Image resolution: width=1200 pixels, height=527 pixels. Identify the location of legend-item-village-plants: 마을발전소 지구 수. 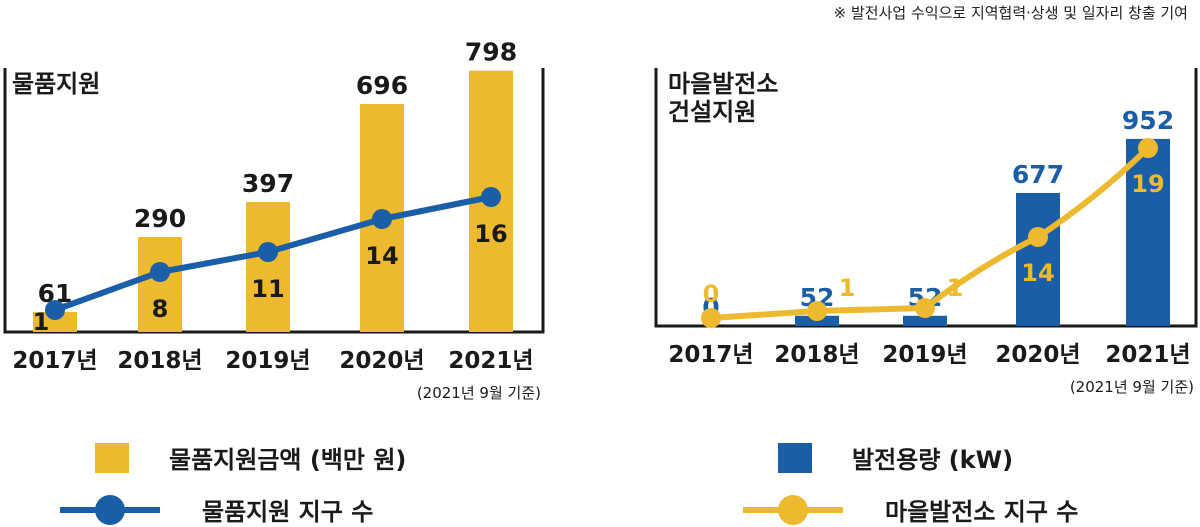
(910, 509).